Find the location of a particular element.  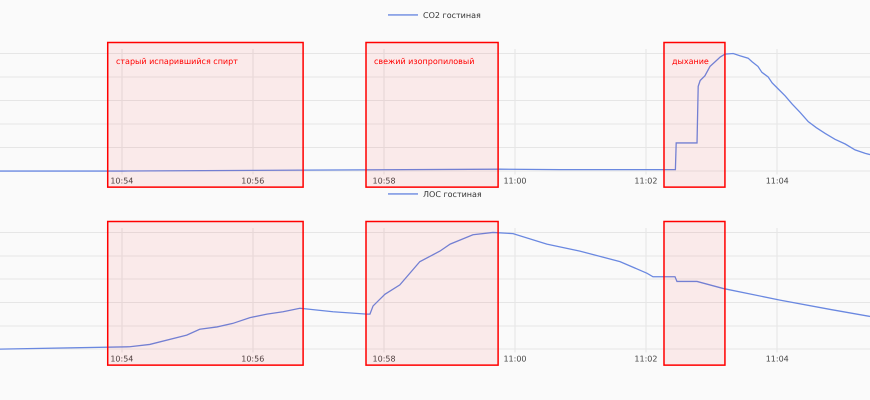

band-label: старый испарившийся спирт is located at coordinates (177, 61).